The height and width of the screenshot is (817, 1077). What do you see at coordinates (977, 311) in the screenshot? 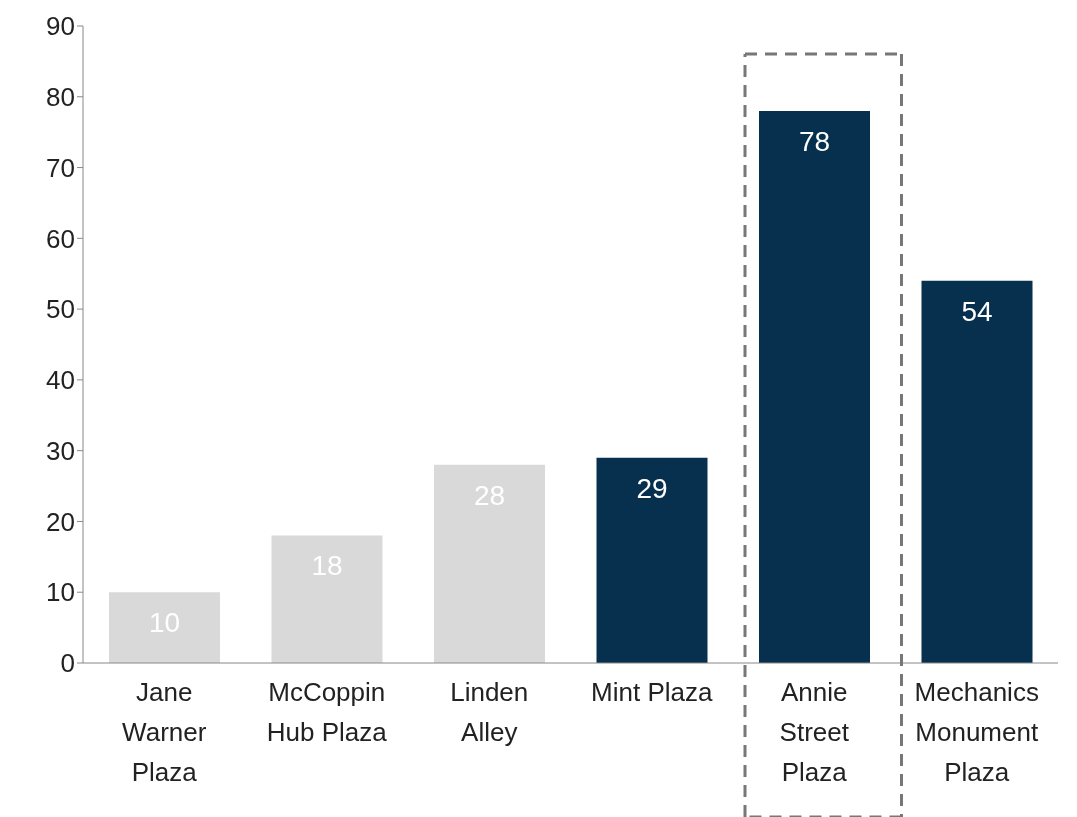
I see `data-label: 54` at bounding box center [977, 311].